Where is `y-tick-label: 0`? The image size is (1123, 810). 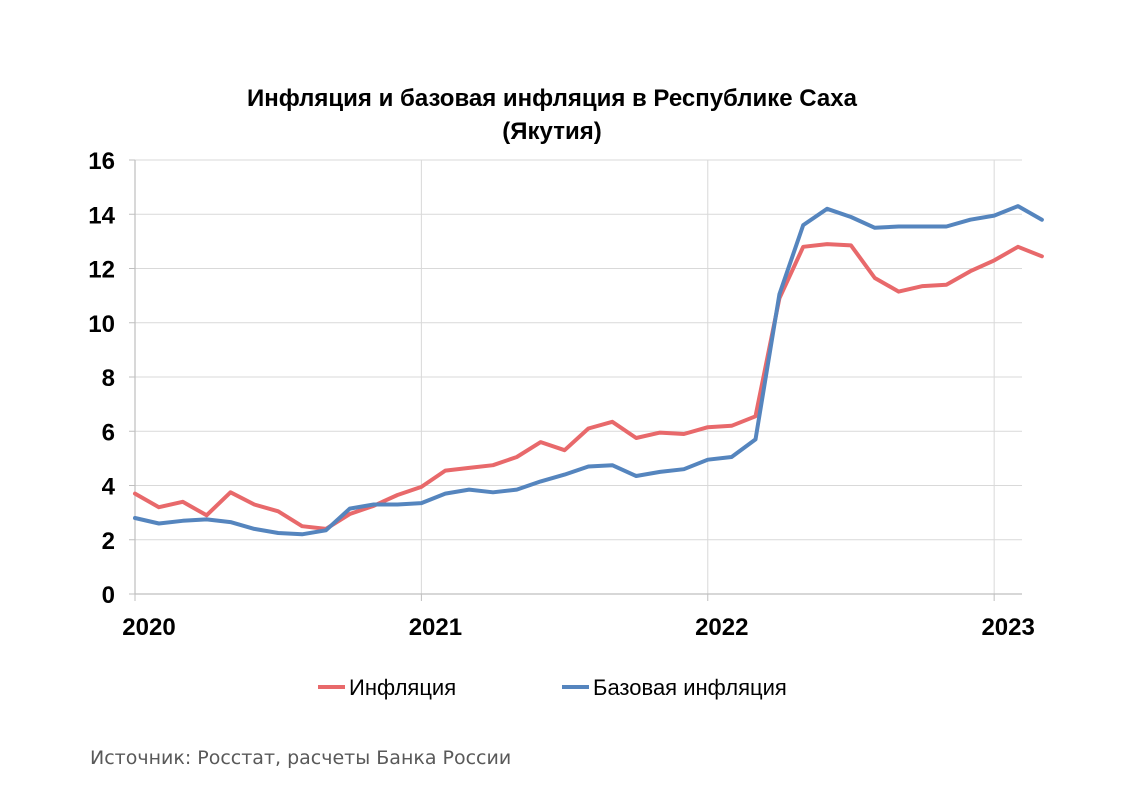 y-tick-label: 0 is located at coordinates (108, 595).